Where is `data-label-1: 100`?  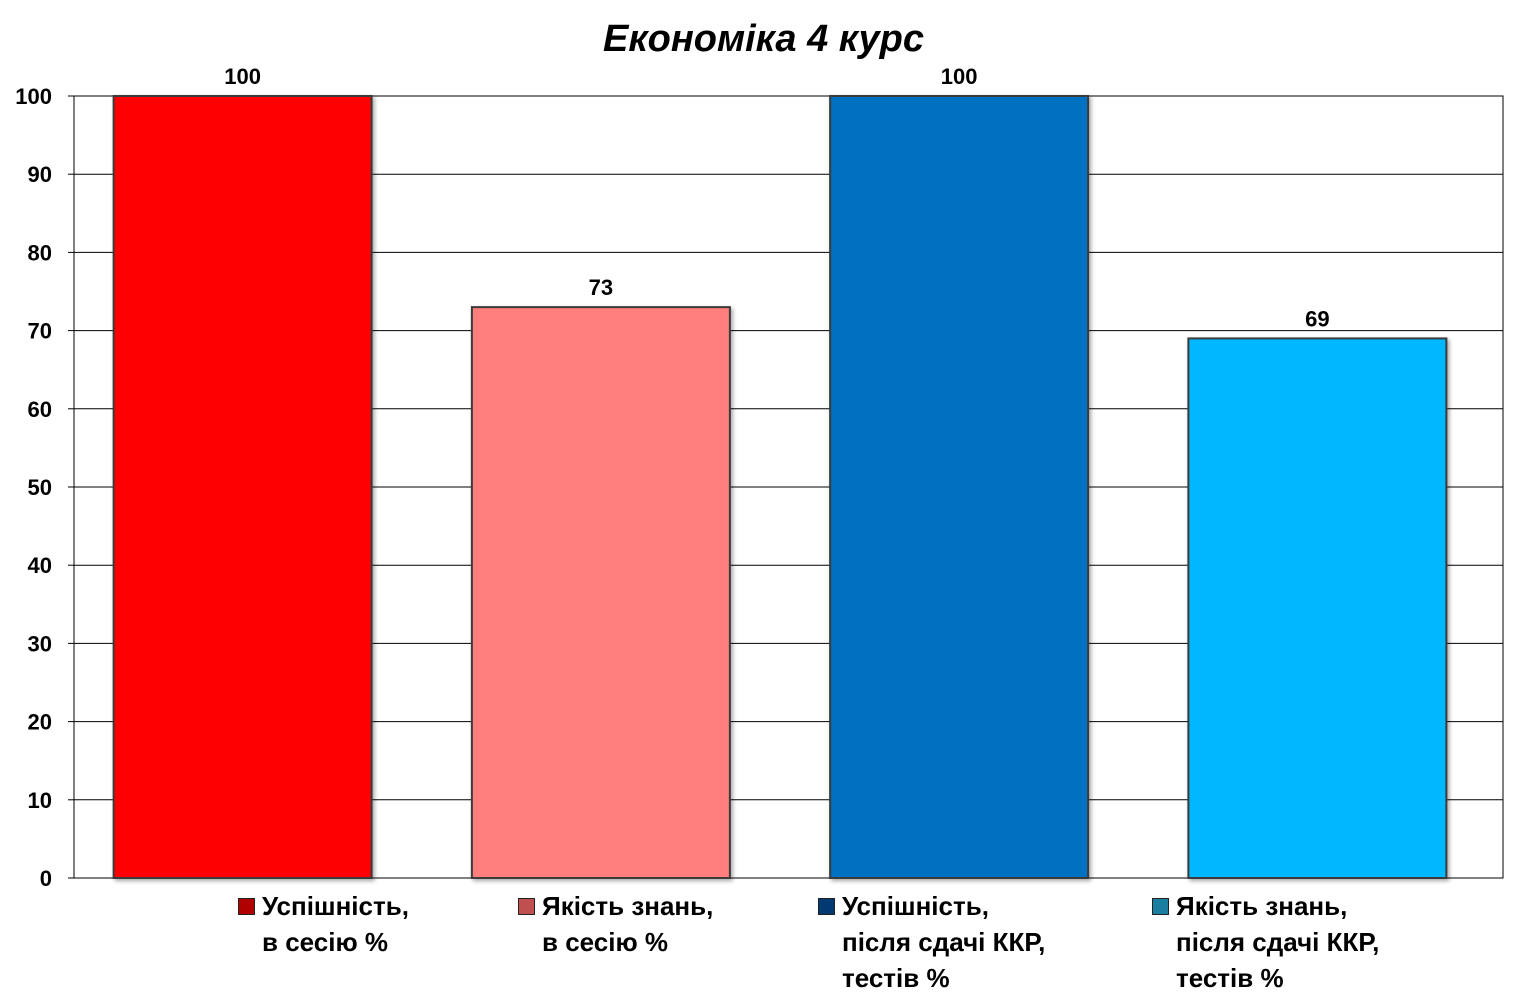 data-label-1: 100 is located at coordinates (242, 76).